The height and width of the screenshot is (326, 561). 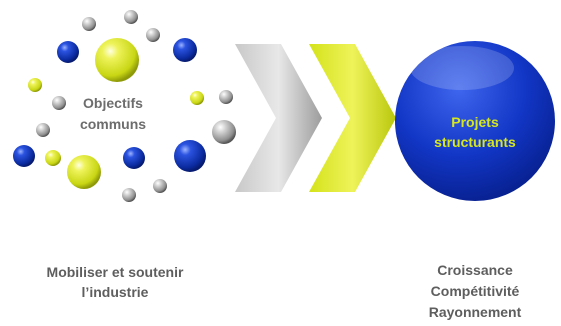 I want to click on outcome-item: Compétitivité, so click(x=475, y=291).